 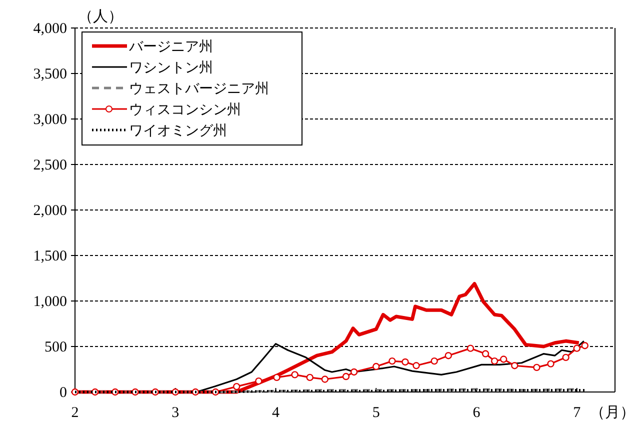 I want to click on x-tick-label: 7, so click(x=577, y=413).